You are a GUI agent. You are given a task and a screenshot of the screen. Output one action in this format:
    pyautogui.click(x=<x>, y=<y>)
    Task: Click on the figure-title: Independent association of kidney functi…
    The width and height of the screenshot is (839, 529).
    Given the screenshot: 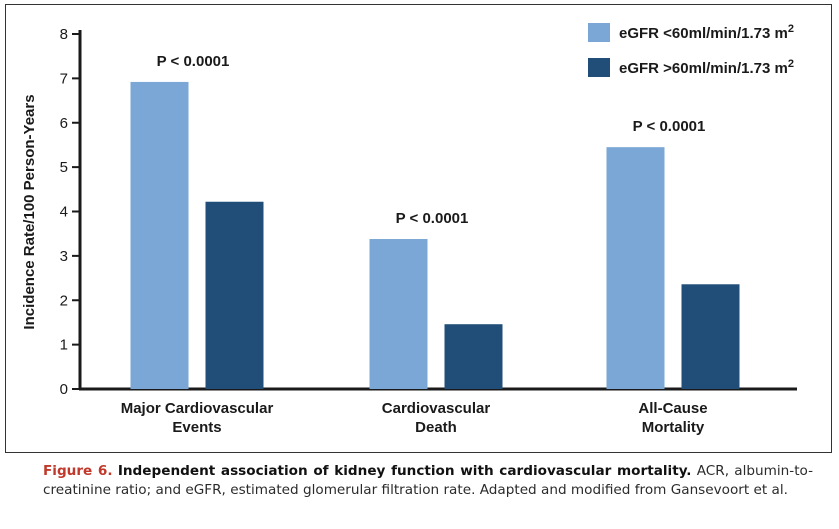 What is the action you would take?
    pyautogui.click(x=404, y=471)
    